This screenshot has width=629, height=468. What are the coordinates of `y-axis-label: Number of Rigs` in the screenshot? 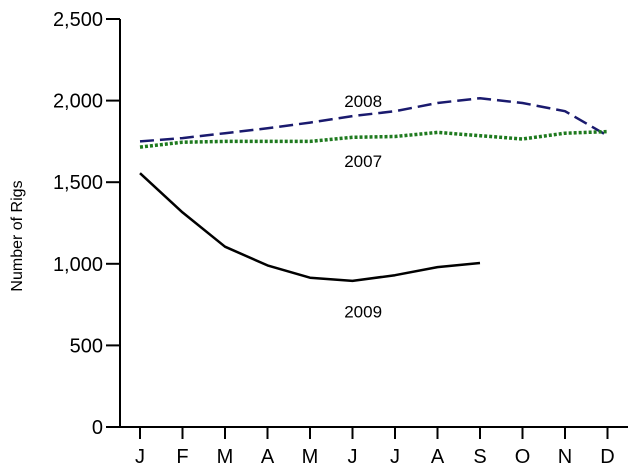 It's located at (17, 235).